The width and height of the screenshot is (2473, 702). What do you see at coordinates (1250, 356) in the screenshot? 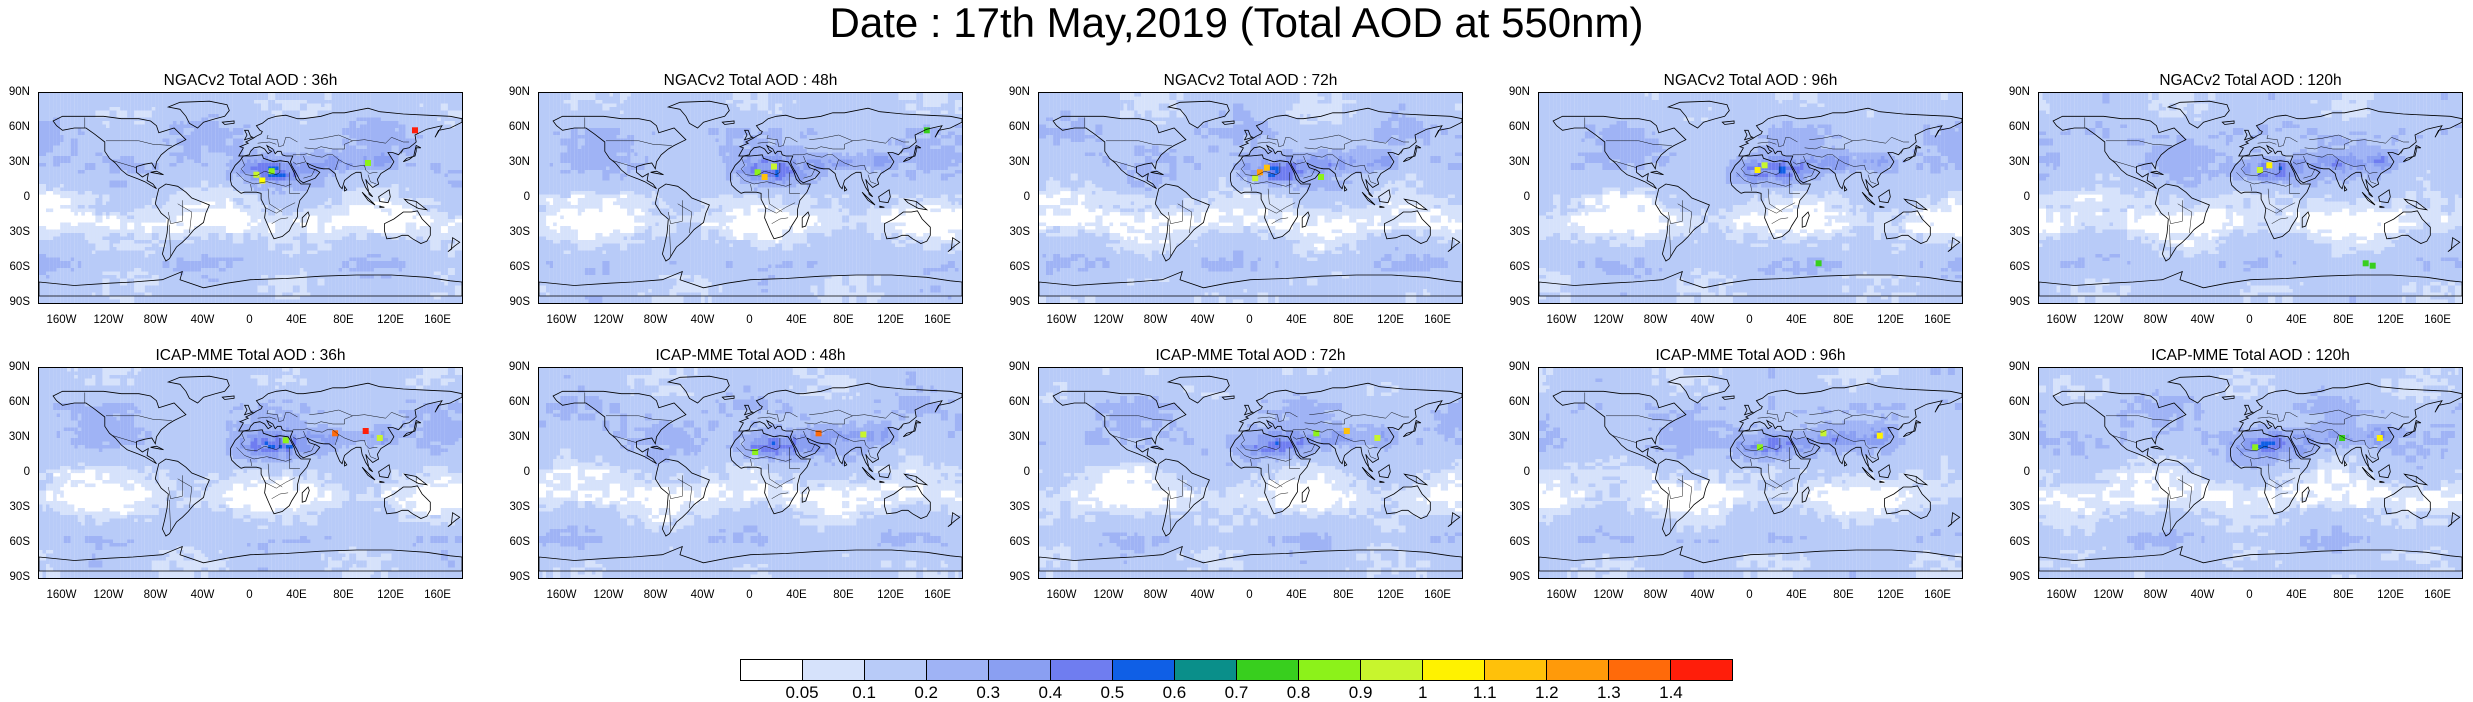
I see `panel-title: ICAP-MME Total AOD : 72h` at bounding box center [1250, 356].